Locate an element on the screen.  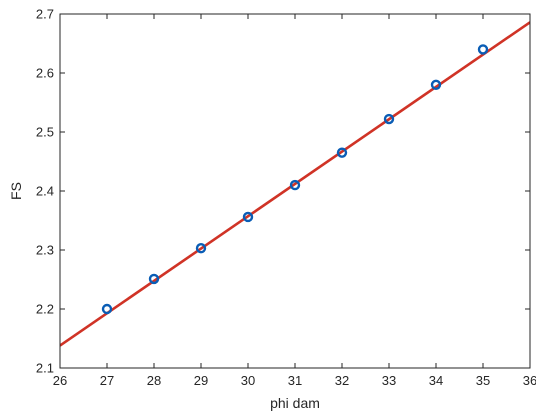
y-tick-label: 2.1 is located at coordinates (45, 368).